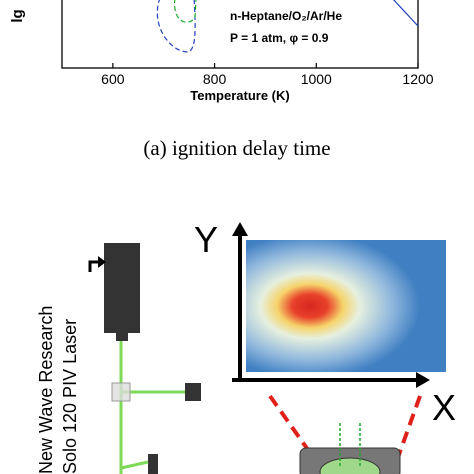  Describe the element at coordinates (94, 266) in the screenshot. I see `pointer` at that location.